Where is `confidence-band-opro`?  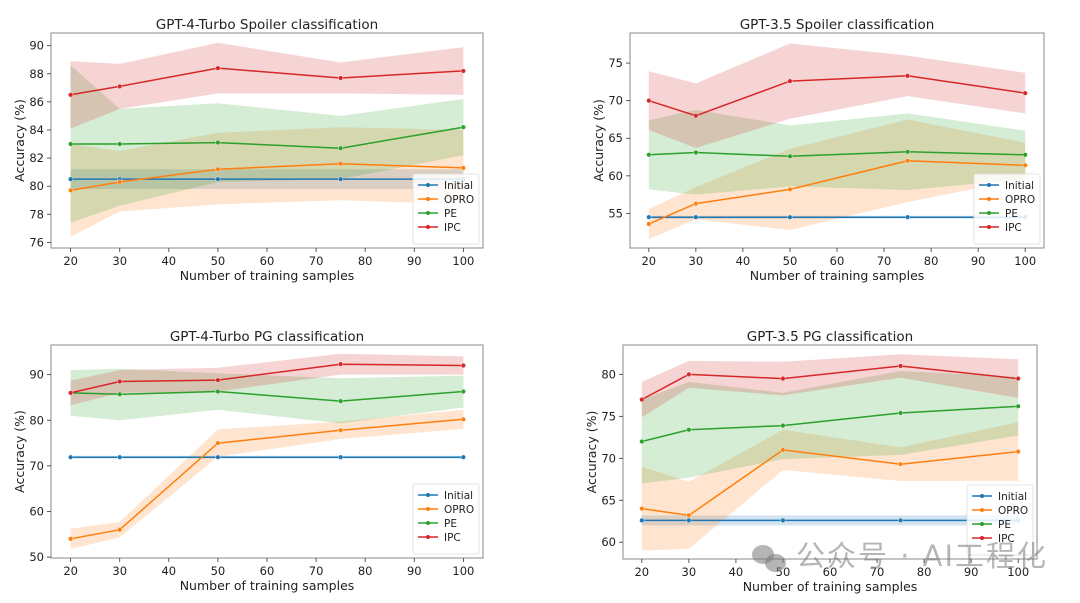 confidence-band-opro is located at coordinates (830, 486).